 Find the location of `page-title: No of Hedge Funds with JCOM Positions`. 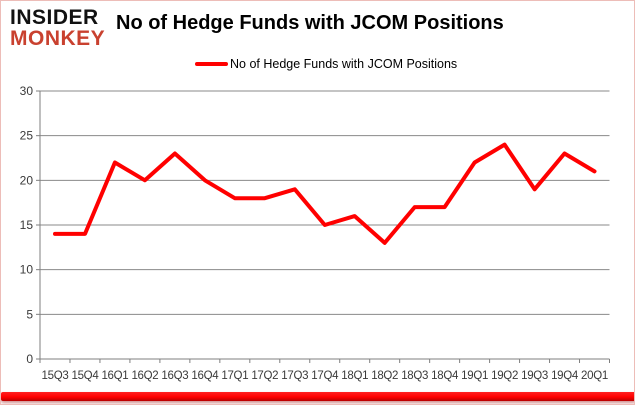

page-title: No of Hedge Funds with JCOM Positions is located at coordinates (310, 23).